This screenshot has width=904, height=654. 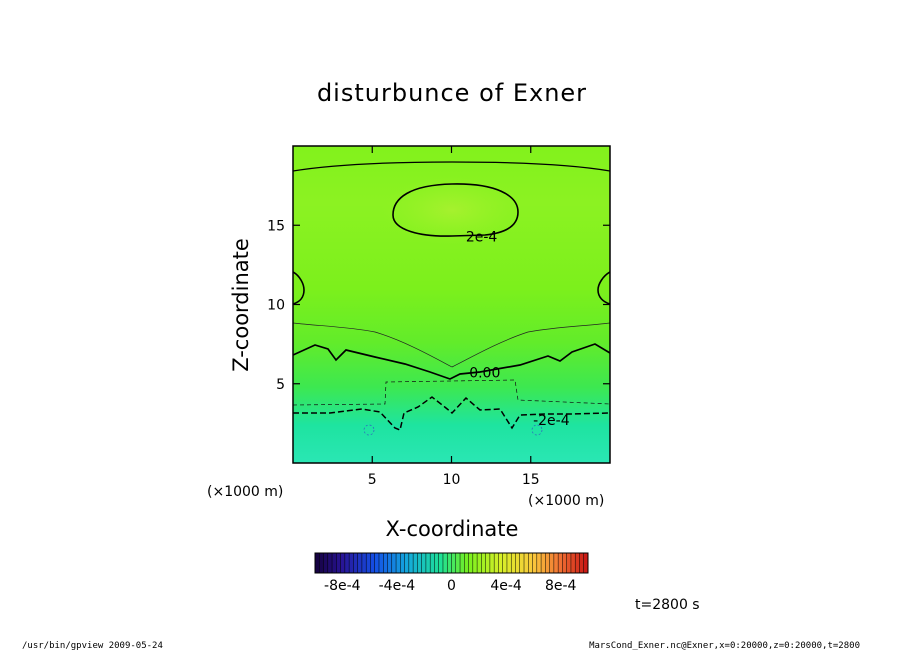 What do you see at coordinates (241, 305) in the screenshot?
I see `y-axis-label: Z-coordinate` at bounding box center [241, 305].